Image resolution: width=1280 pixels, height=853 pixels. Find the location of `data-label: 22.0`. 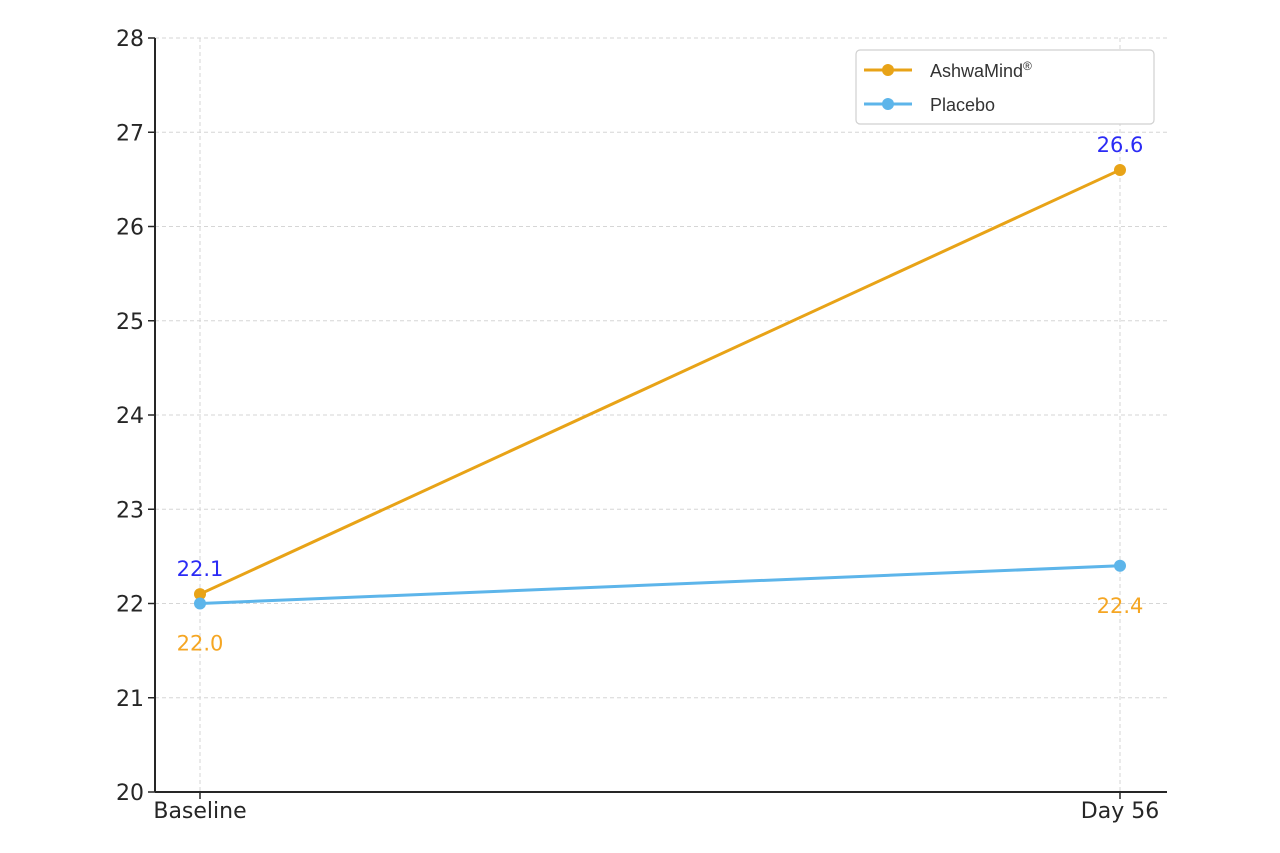

data-label: 22.0 is located at coordinates (200, 644).